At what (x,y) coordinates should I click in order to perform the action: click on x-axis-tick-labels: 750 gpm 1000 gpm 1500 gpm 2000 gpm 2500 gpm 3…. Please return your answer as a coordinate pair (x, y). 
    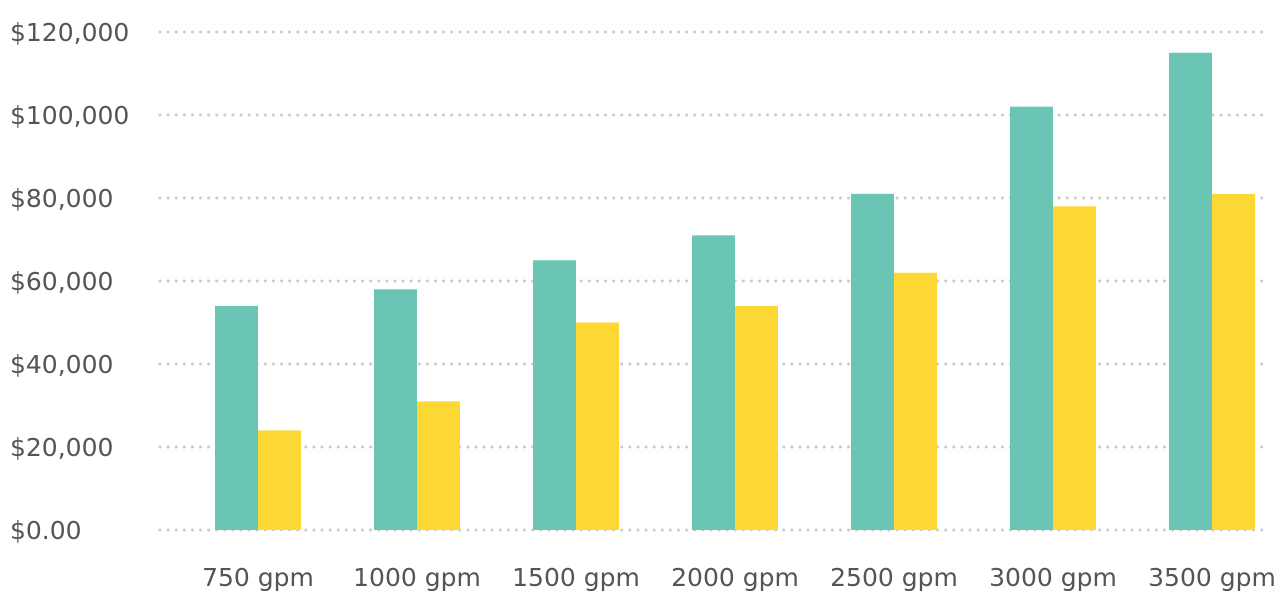
    Looking at the image, I should click on (739, 577).